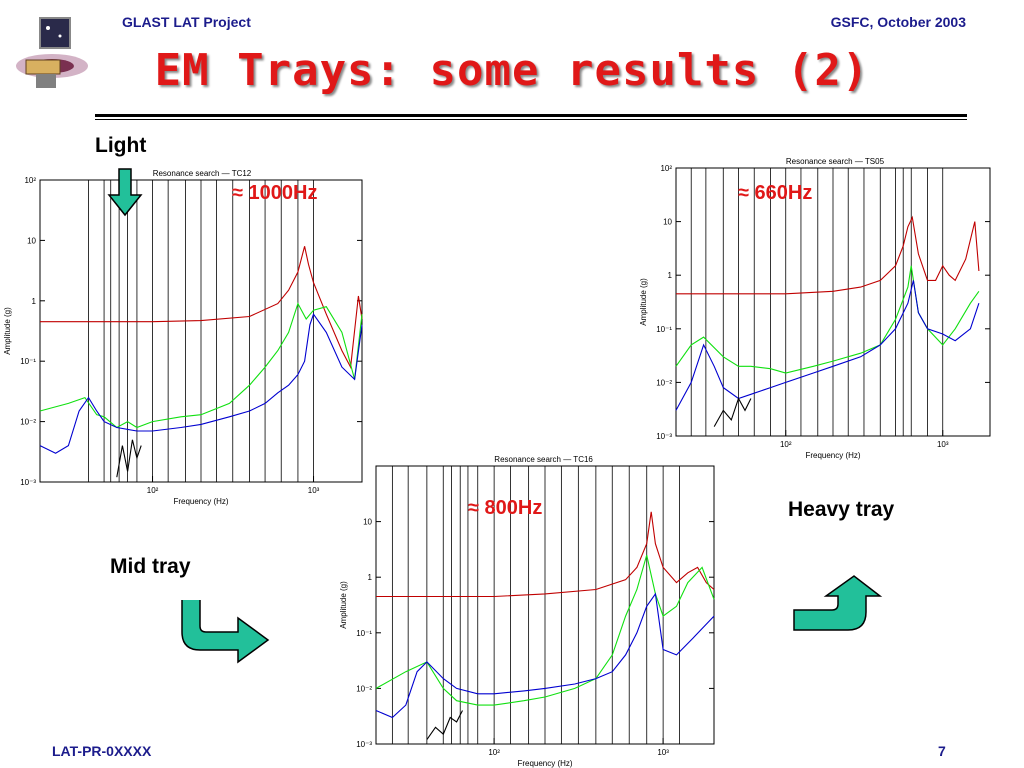  I want to click on annotation-tc12: ≈ 1000Hz, so click(275, 193).